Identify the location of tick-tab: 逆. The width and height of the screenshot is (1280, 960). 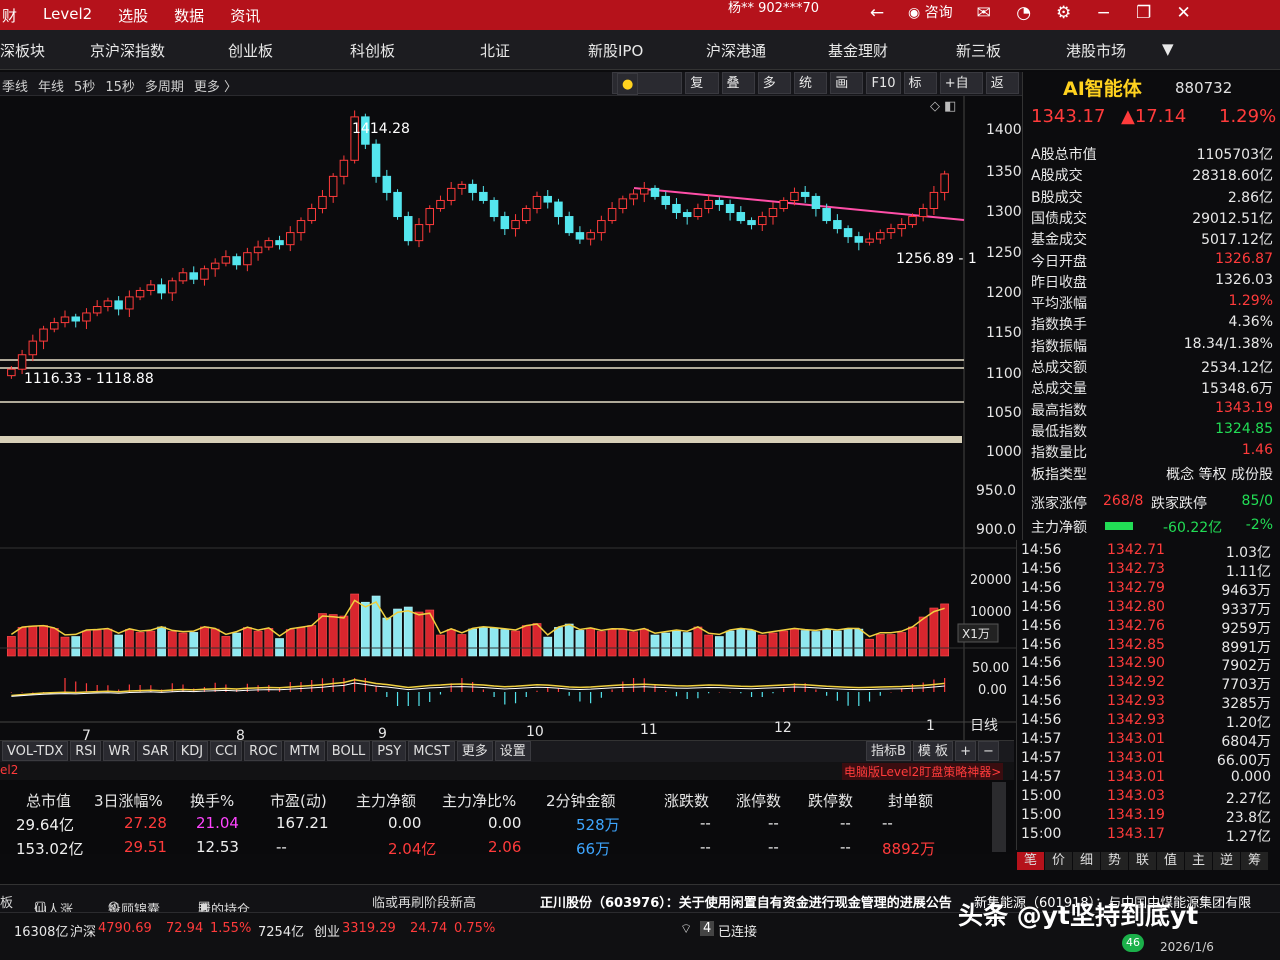
(1226, 861).